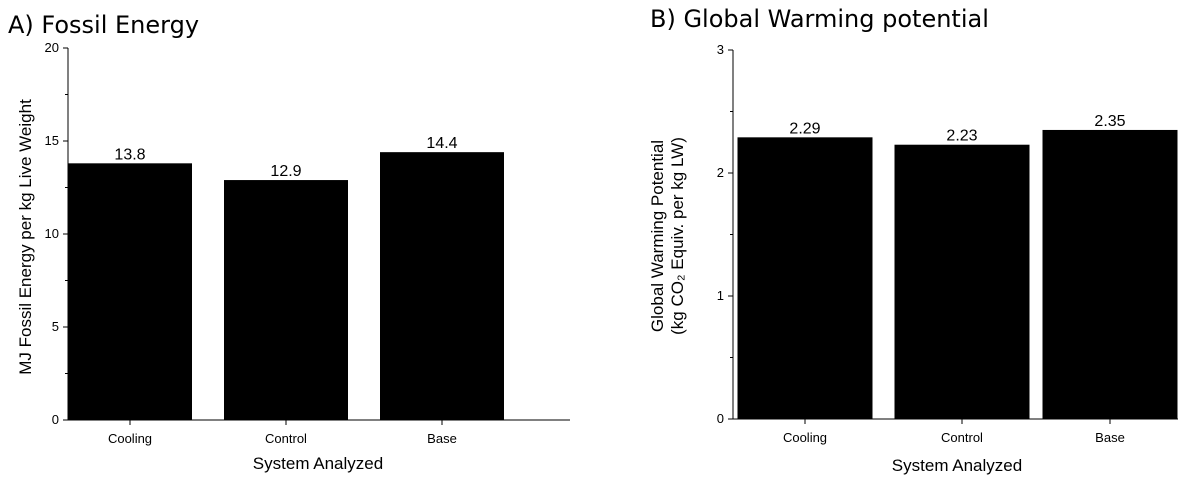 This screenshot has height=477, width=1184. I want to click on data-label-control: 12.9, so click(285, 171).